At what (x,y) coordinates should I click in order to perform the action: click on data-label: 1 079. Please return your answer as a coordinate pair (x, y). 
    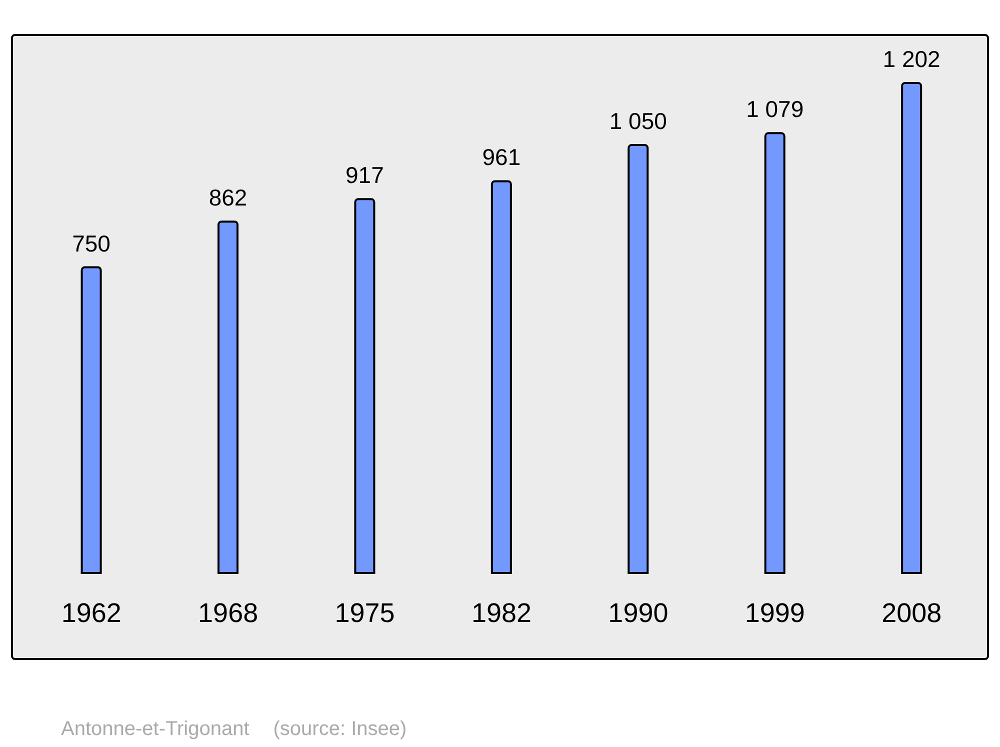
    Looking at the image, I should click on (775, 109).